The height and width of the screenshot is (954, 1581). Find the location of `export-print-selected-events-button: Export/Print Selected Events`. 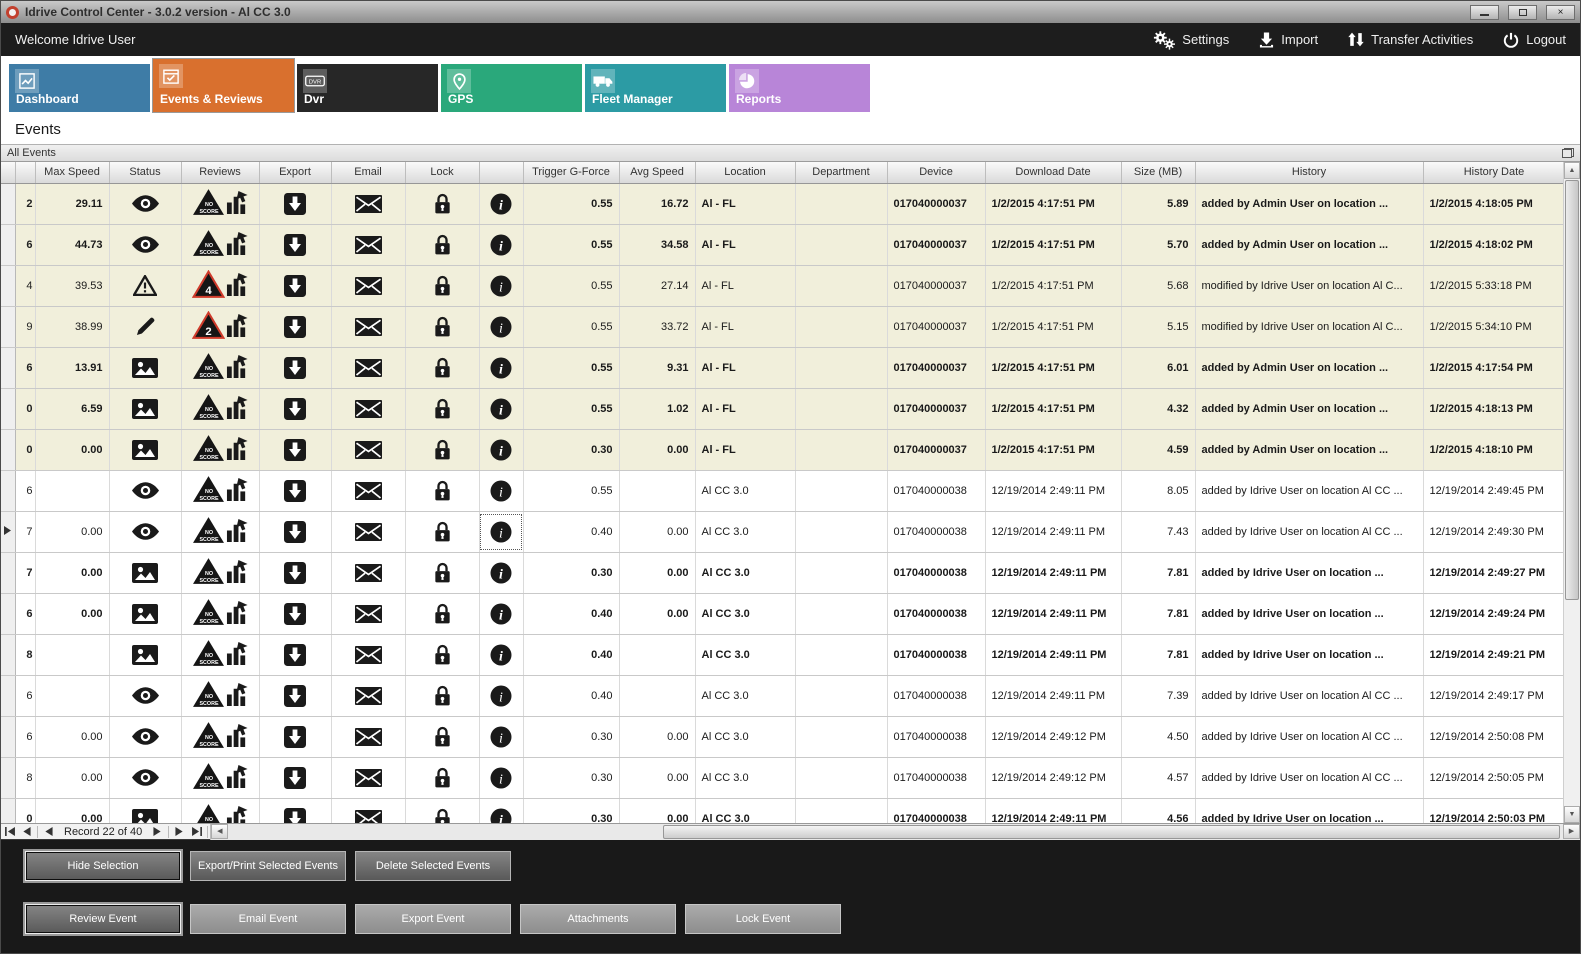

export-print-selected-events-button: Export/Print Selected Events is located at coordinates (268, 866).